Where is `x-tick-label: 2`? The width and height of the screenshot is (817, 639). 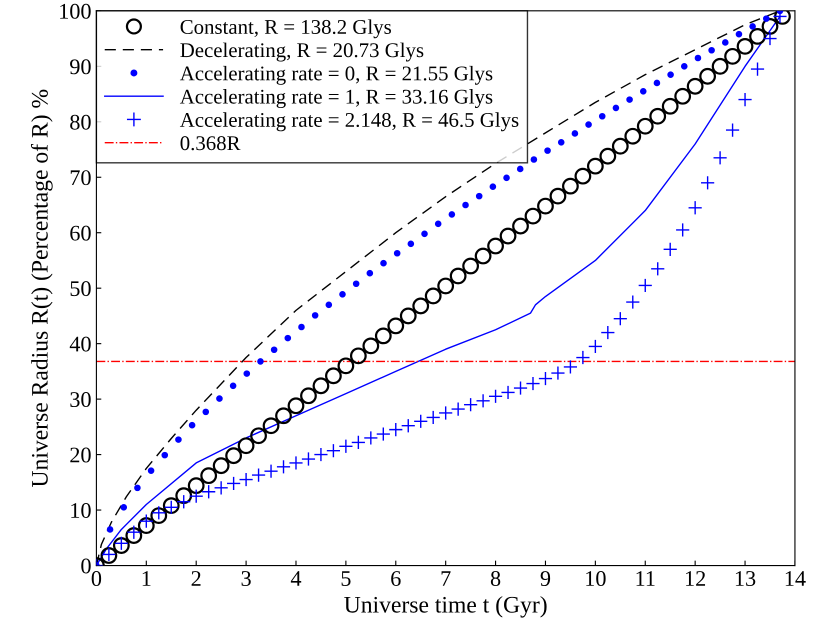
x-tick-label: 2 is located at coordinates (196, 578).